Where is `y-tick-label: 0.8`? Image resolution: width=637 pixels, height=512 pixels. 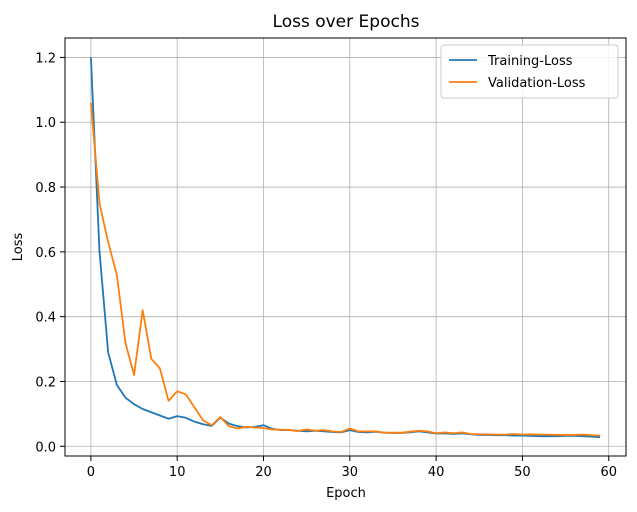 y-tick-label: 0.8 is located at coordinates (45, 188).